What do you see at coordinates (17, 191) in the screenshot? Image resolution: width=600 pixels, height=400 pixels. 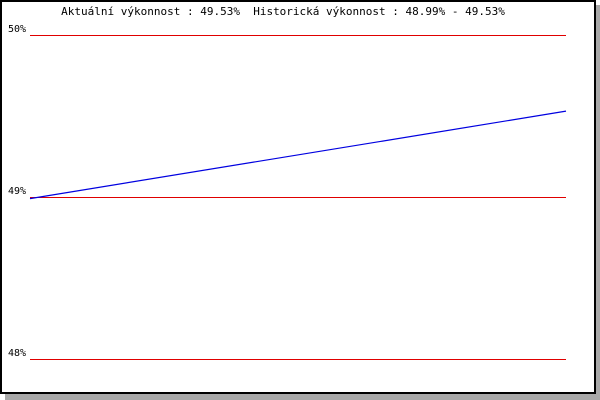 I see `y-tick-label: 49%` at bounding box center [17, 191].